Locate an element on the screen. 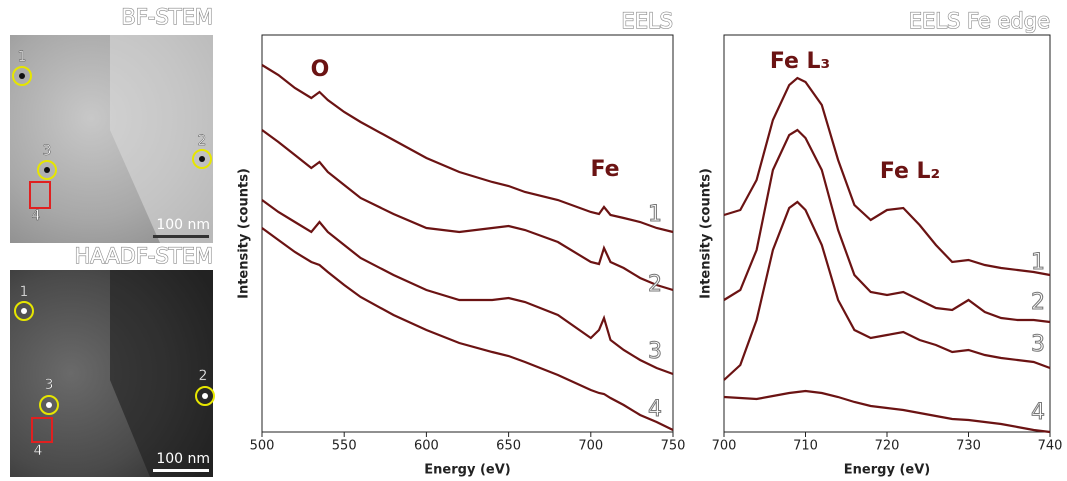 This screenshot has width=1067, height=481. peak-annotation: Fe L₂ is located at coordinates (910, 171).